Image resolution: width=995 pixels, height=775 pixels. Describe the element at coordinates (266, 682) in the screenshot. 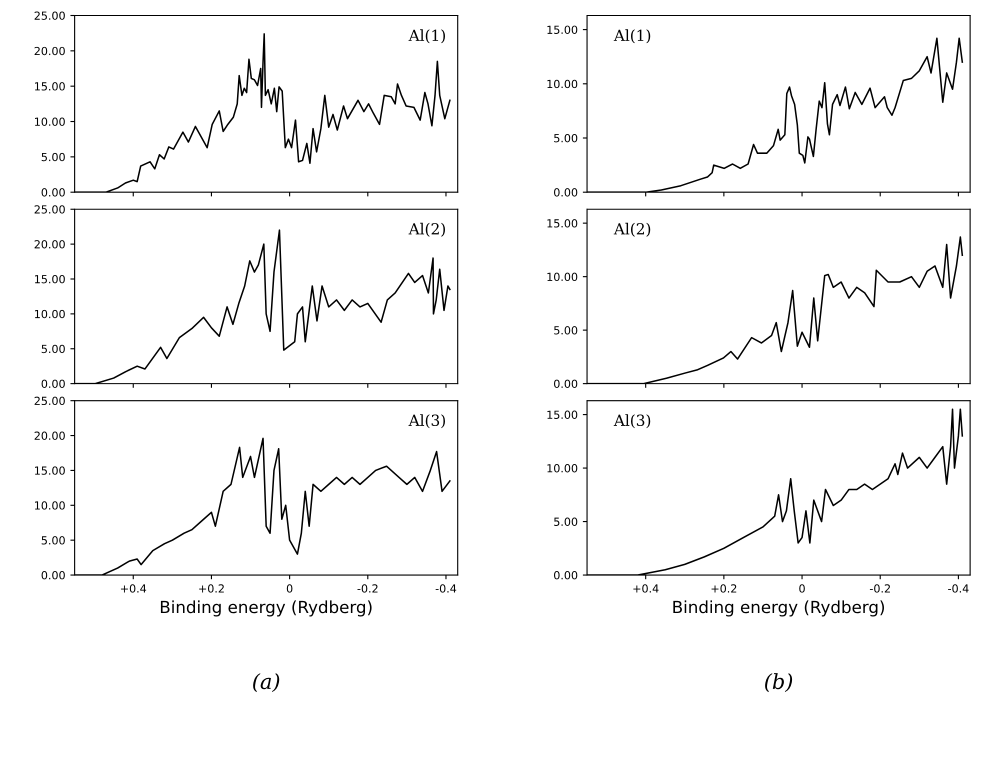

I see `text: (a)` at that location.